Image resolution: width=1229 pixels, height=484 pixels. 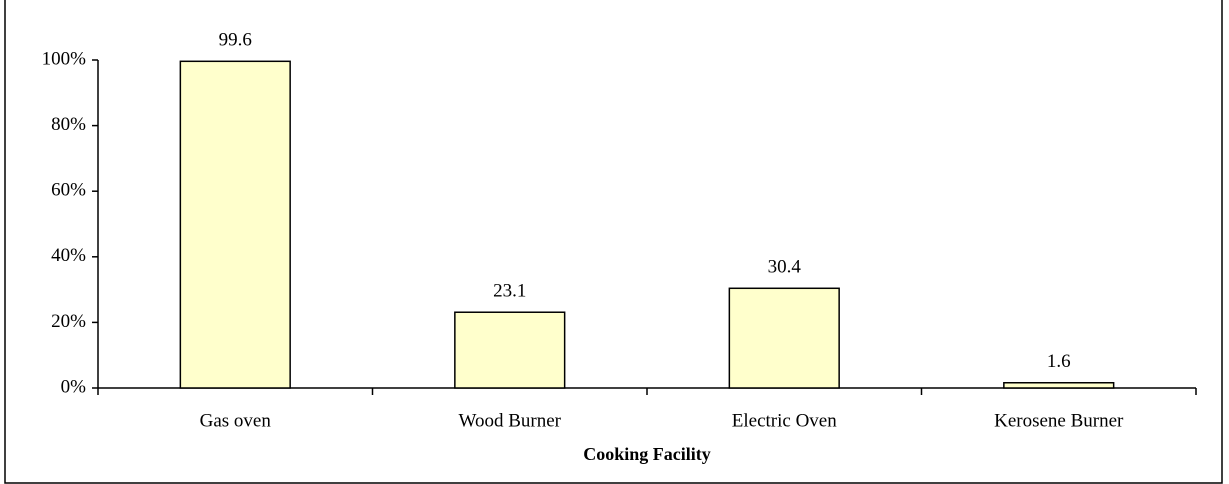 I want to click on data-label: 99.6, so click(x=235, y=40).